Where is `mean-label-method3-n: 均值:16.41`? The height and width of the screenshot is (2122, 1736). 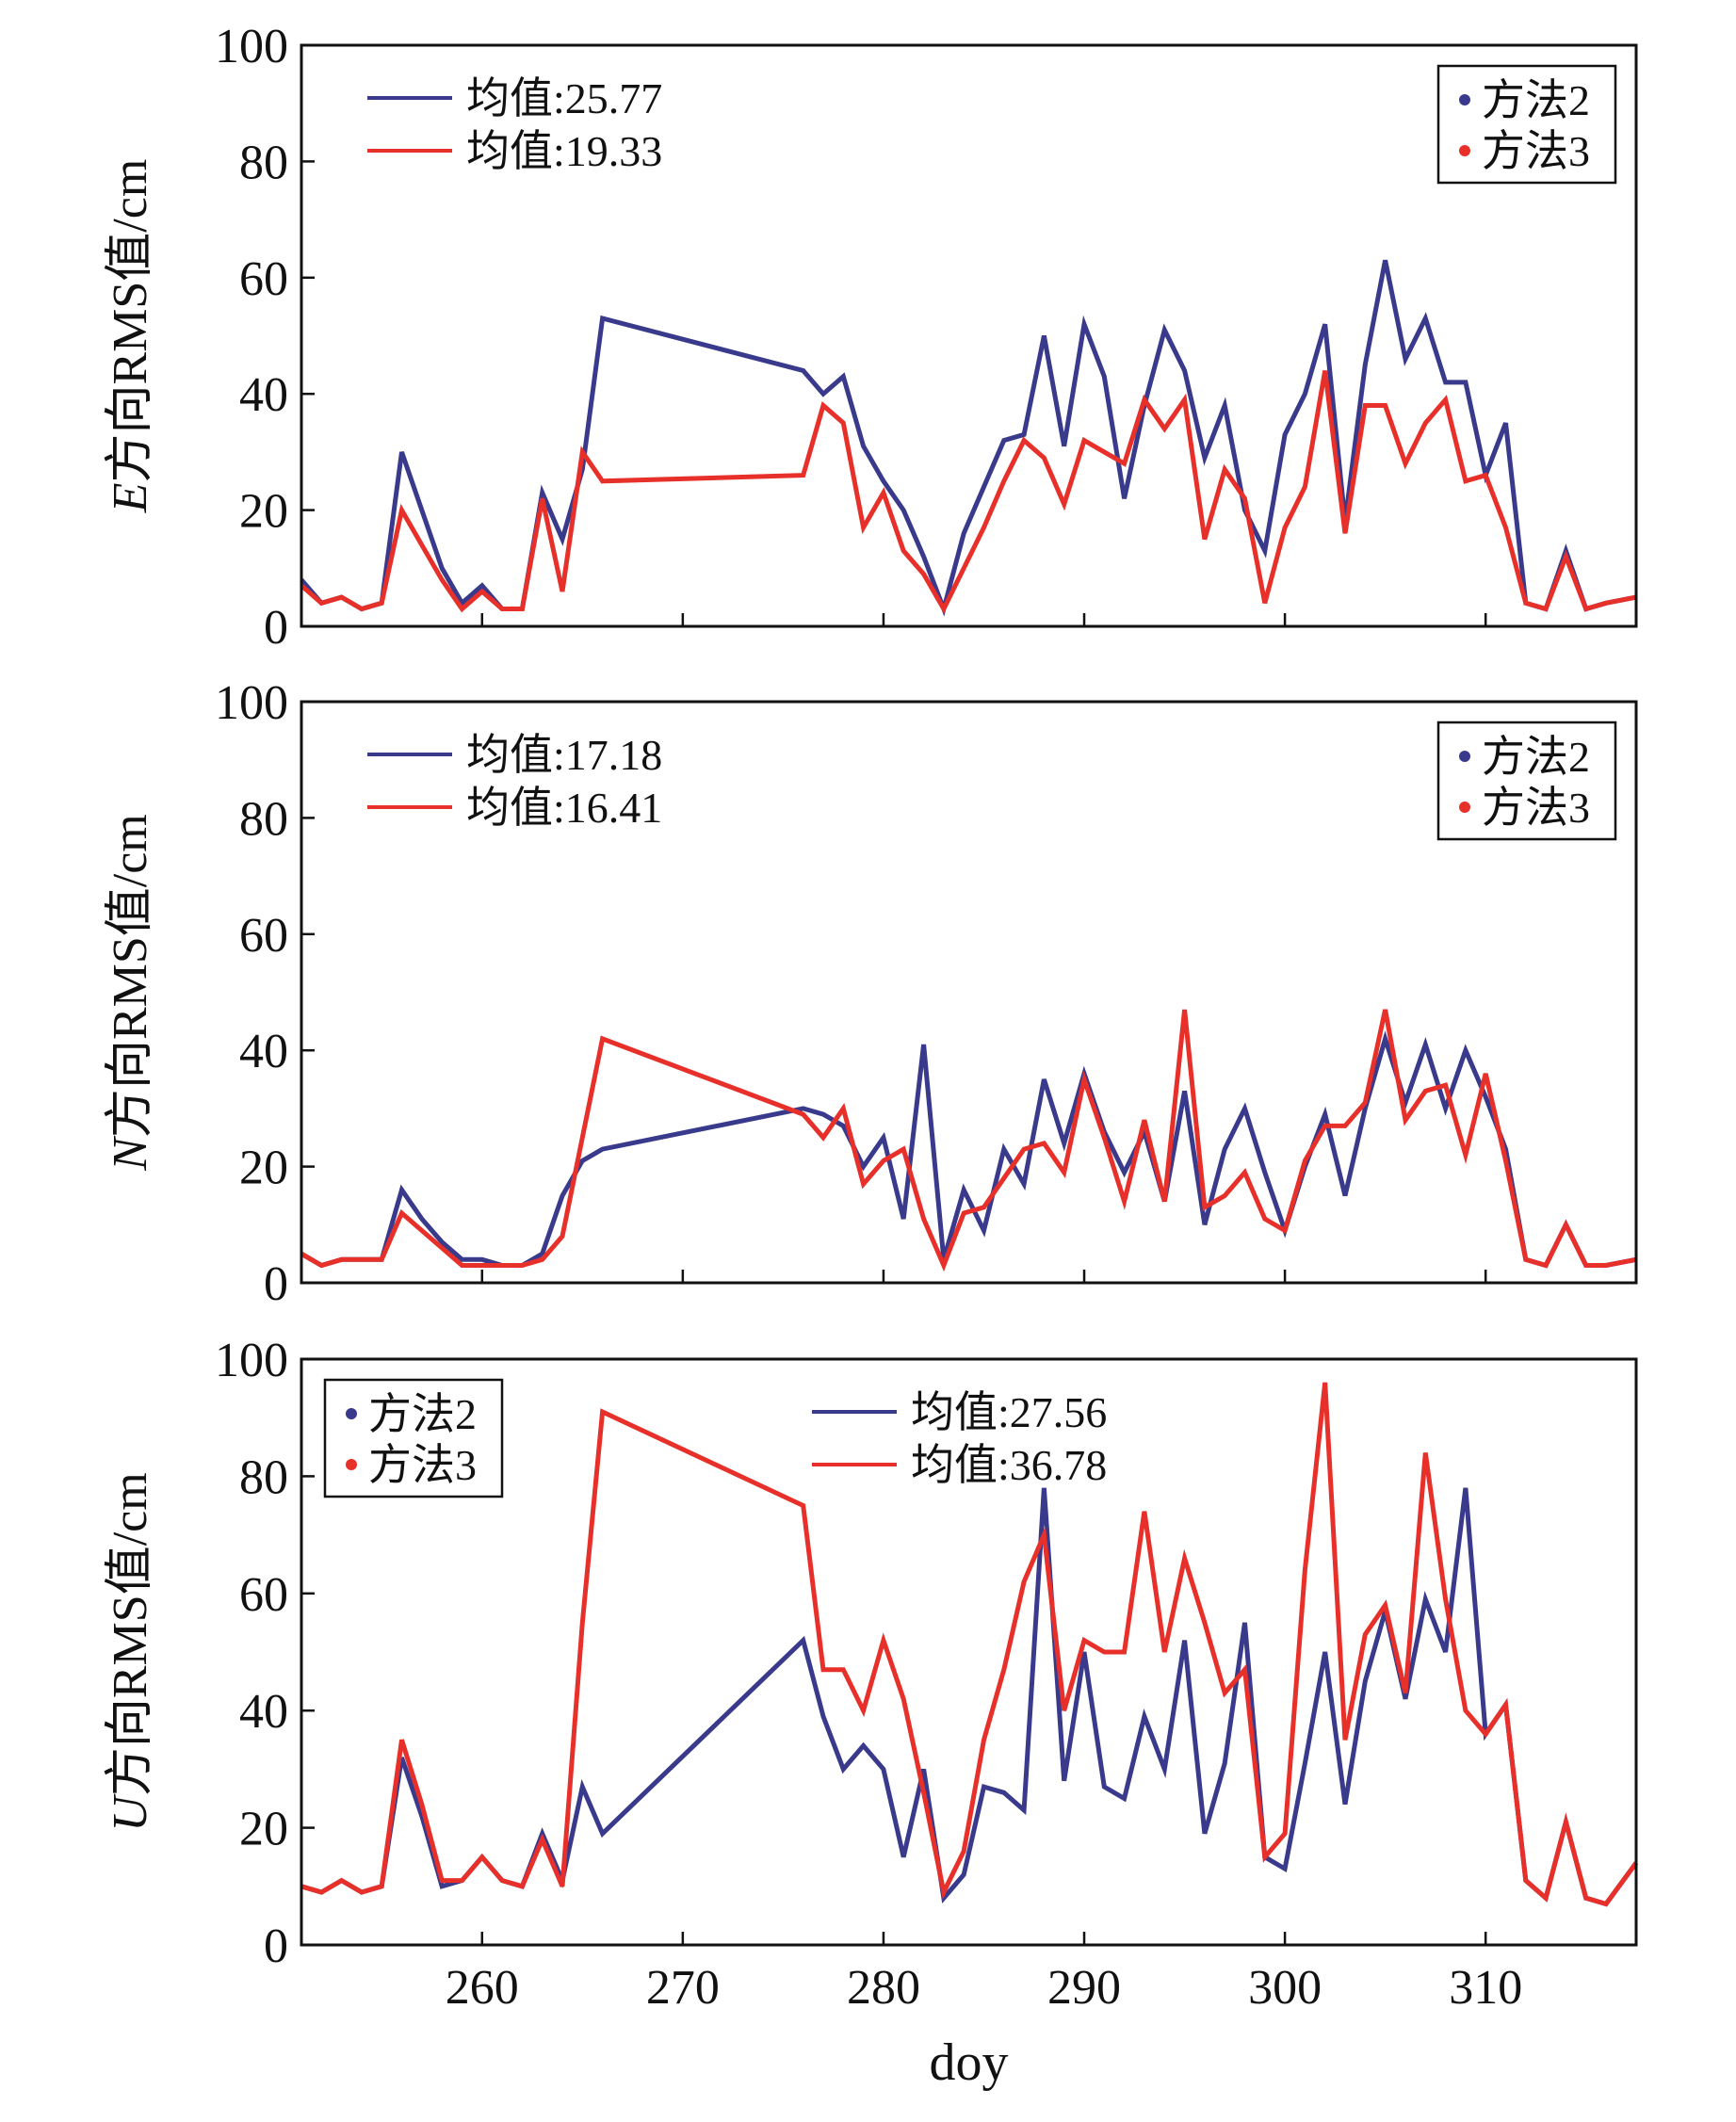 mean-label-method3-n: 均值:16.41 is located at coordinates (564, 808).